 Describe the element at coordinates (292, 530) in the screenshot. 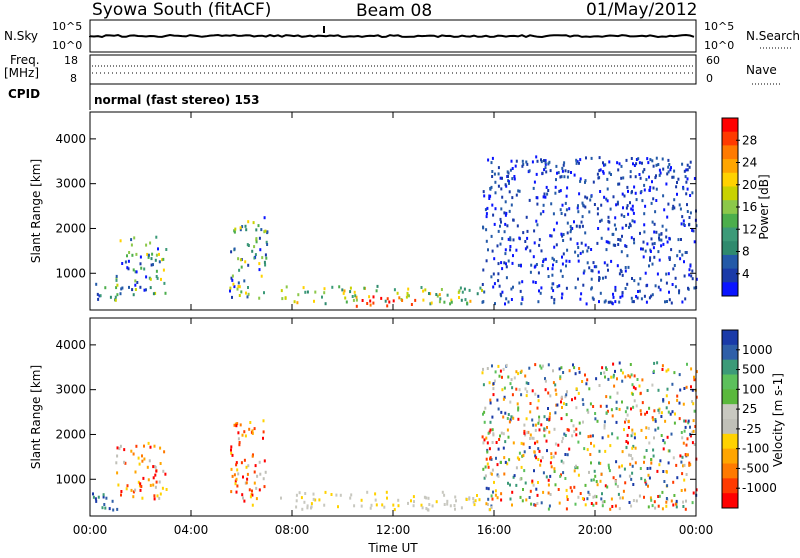

I see `x-tick-label: 08:00` at that location.